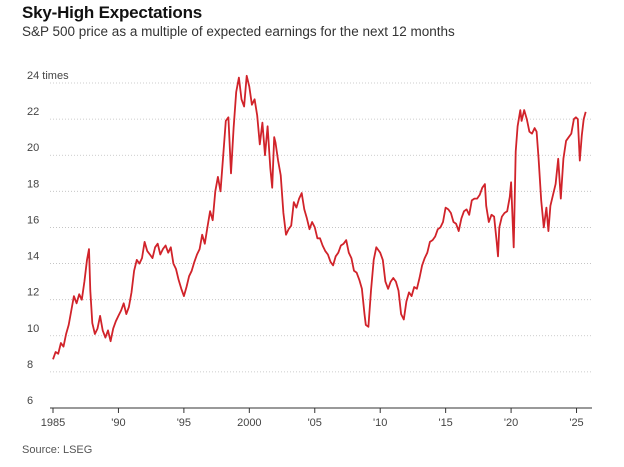 The height and width of the screenshot is (467, 624). What do you see at coordinates (33, 257) in the screenshot?
I see `y-tick-label: 14` at bounding box center [33, 257].